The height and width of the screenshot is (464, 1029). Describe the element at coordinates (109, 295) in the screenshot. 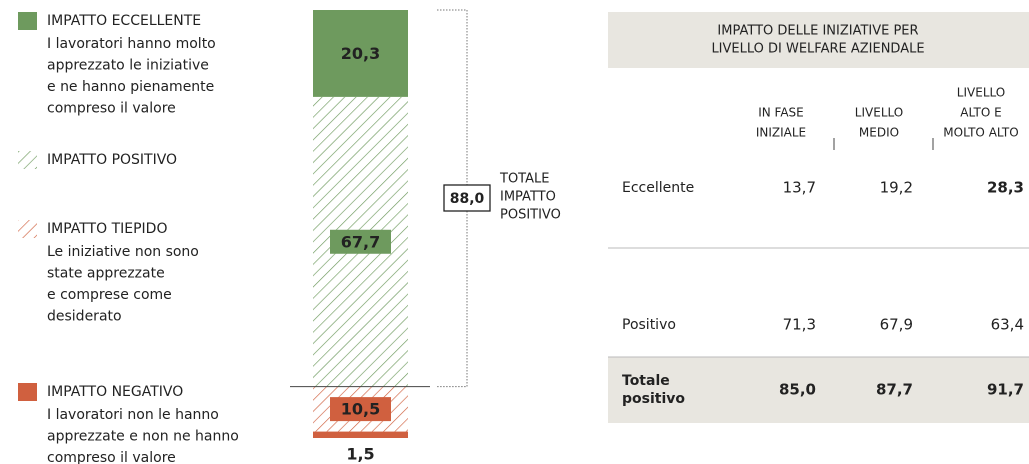

I see `legend-description: e comprese come` at that location.